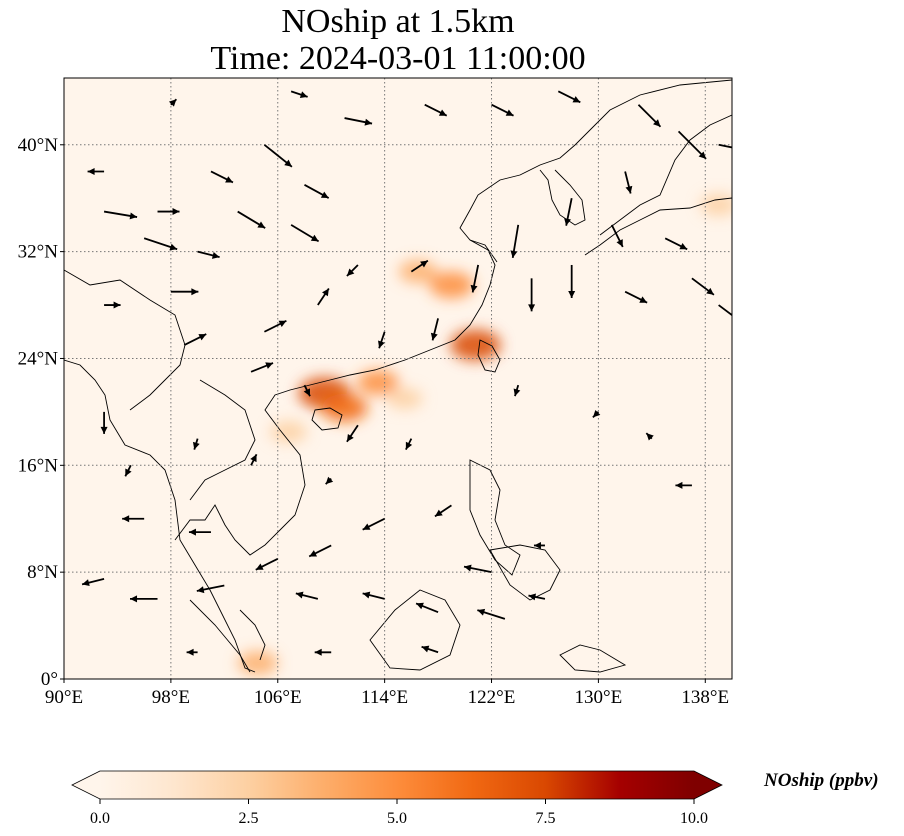  Describe the element at coordinates (278, 697) in the screenshot. I see `lon-tick-label: 106°E` at that location.